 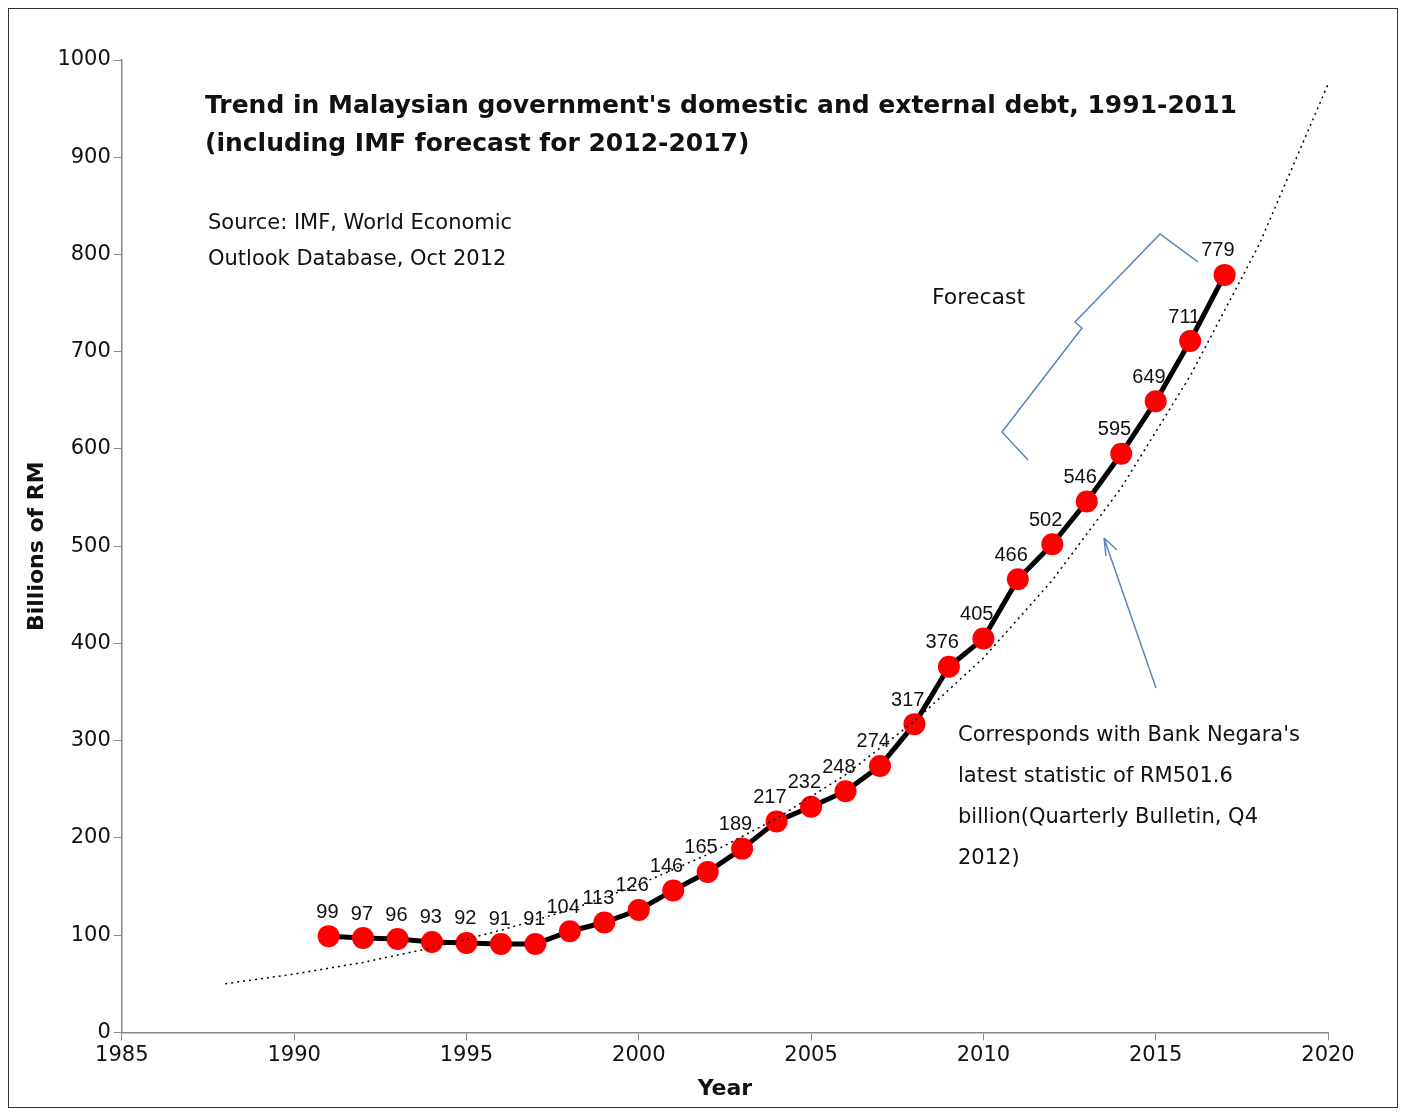 I want to click on y-tick-label: 700, so click(x=90, y=350).